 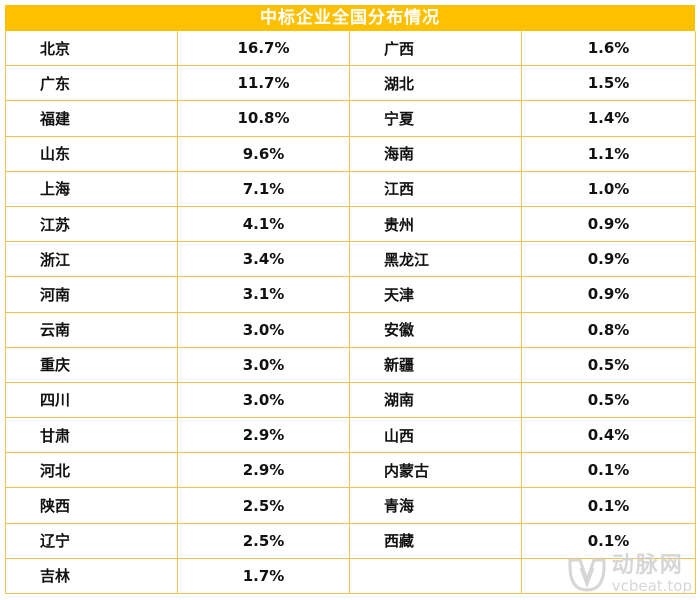 What do you see at coordinates (435, 83) in the screenshot?
I see `province-cell: 湖北` at bounding box center [435, 83].